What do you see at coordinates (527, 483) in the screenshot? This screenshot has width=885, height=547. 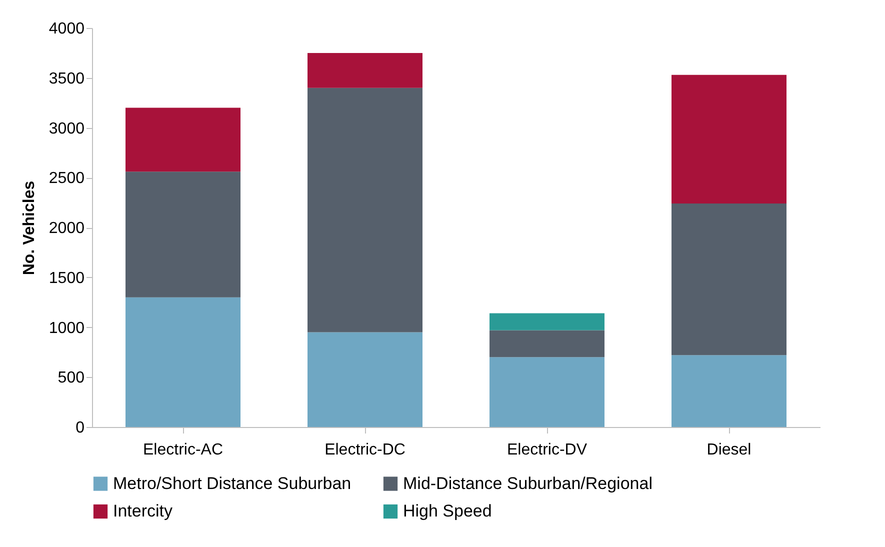 I see `legend-label: Mid-Distance Suburban/Regional` at bounding box center [527, 483].